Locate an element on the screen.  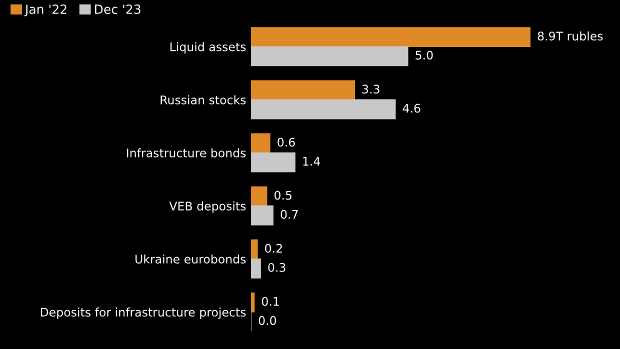
data-label: 0.6 is located at coordinates (286, 142).